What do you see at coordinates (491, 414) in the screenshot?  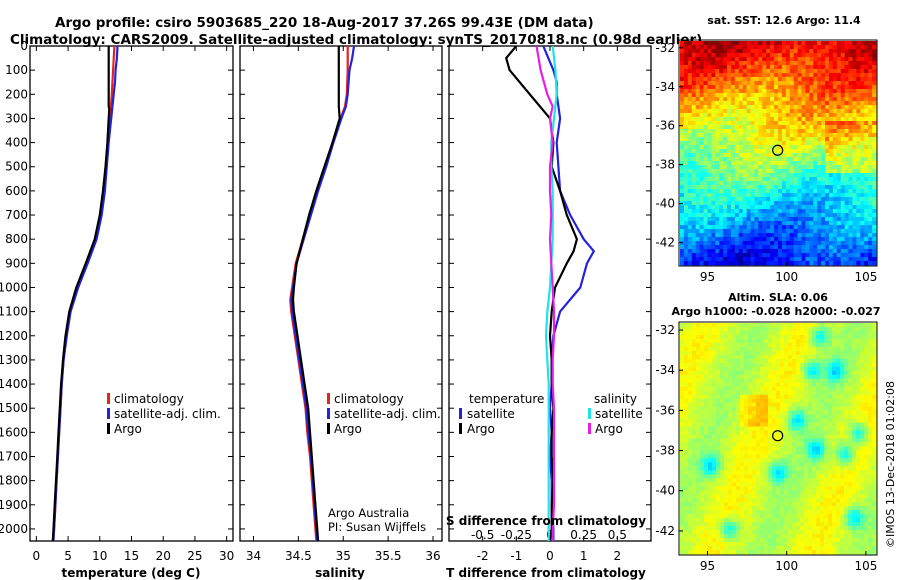 I see `legend-label-t-satellite: satellite` at bounding box center [491, 414].